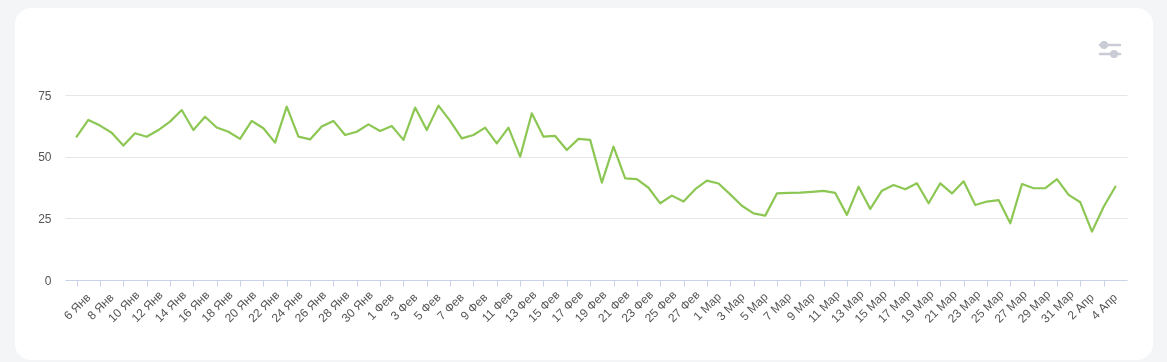 Image resolution: width=1167 pixels, height=362 pixels. What do you see at coordinates (45, 157) in the screenshot?
I see `y-tick-label: 50` at bounding box center [45, 157].